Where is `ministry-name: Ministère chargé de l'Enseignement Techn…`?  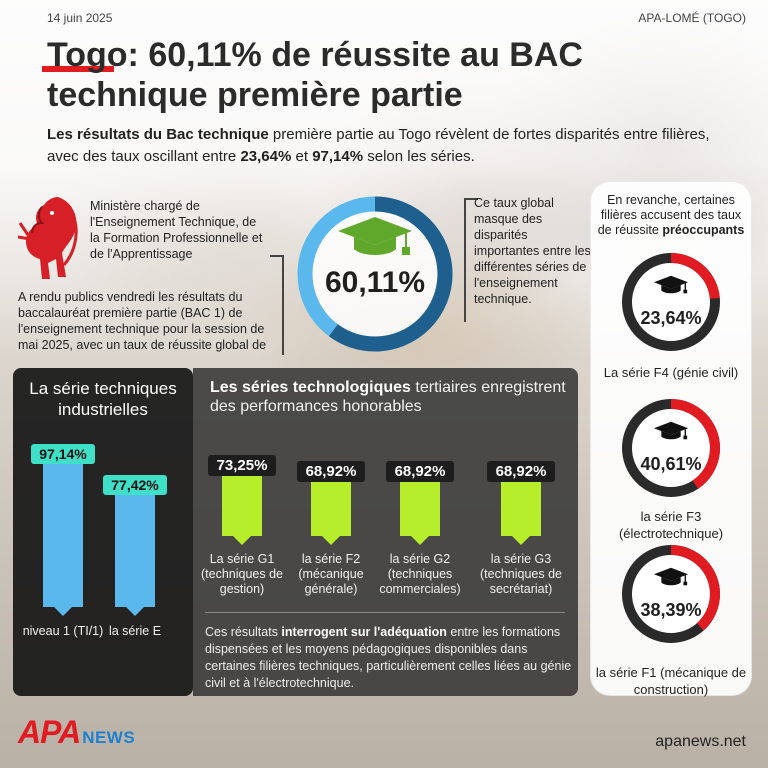
ministry-name: Ministère chargé de l'Enseignement Techn… is located at coordinates (176, 230).